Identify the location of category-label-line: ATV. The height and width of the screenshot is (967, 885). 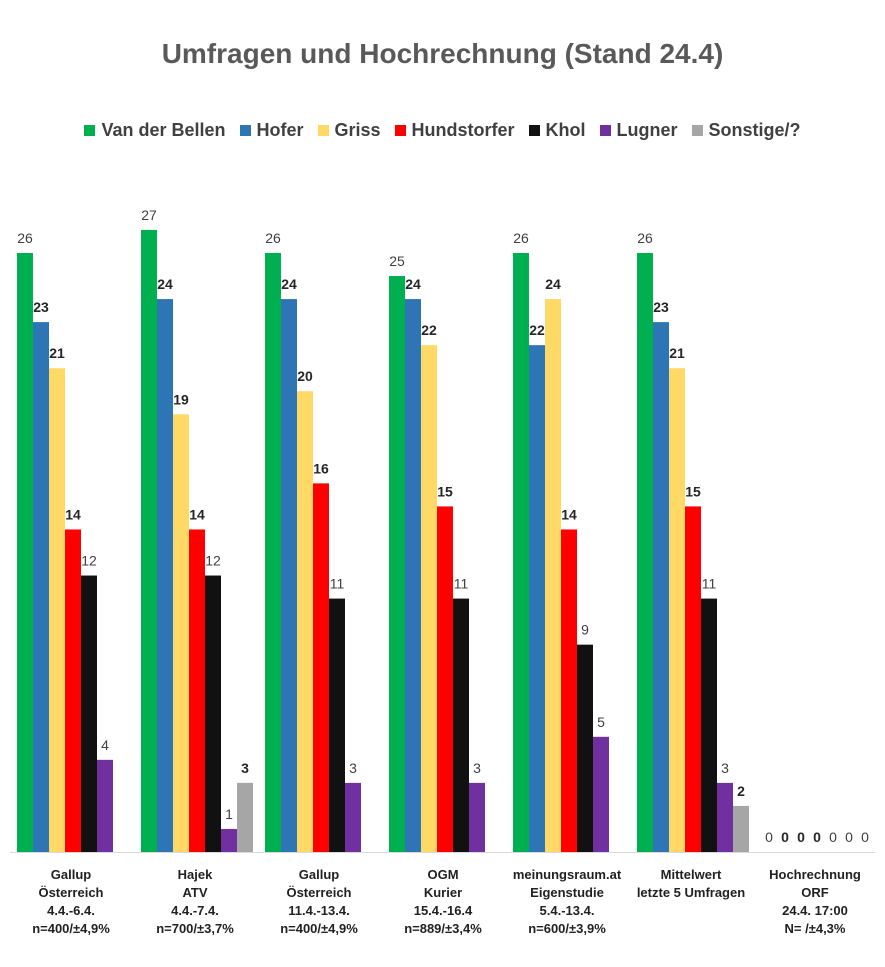
(195, 892).